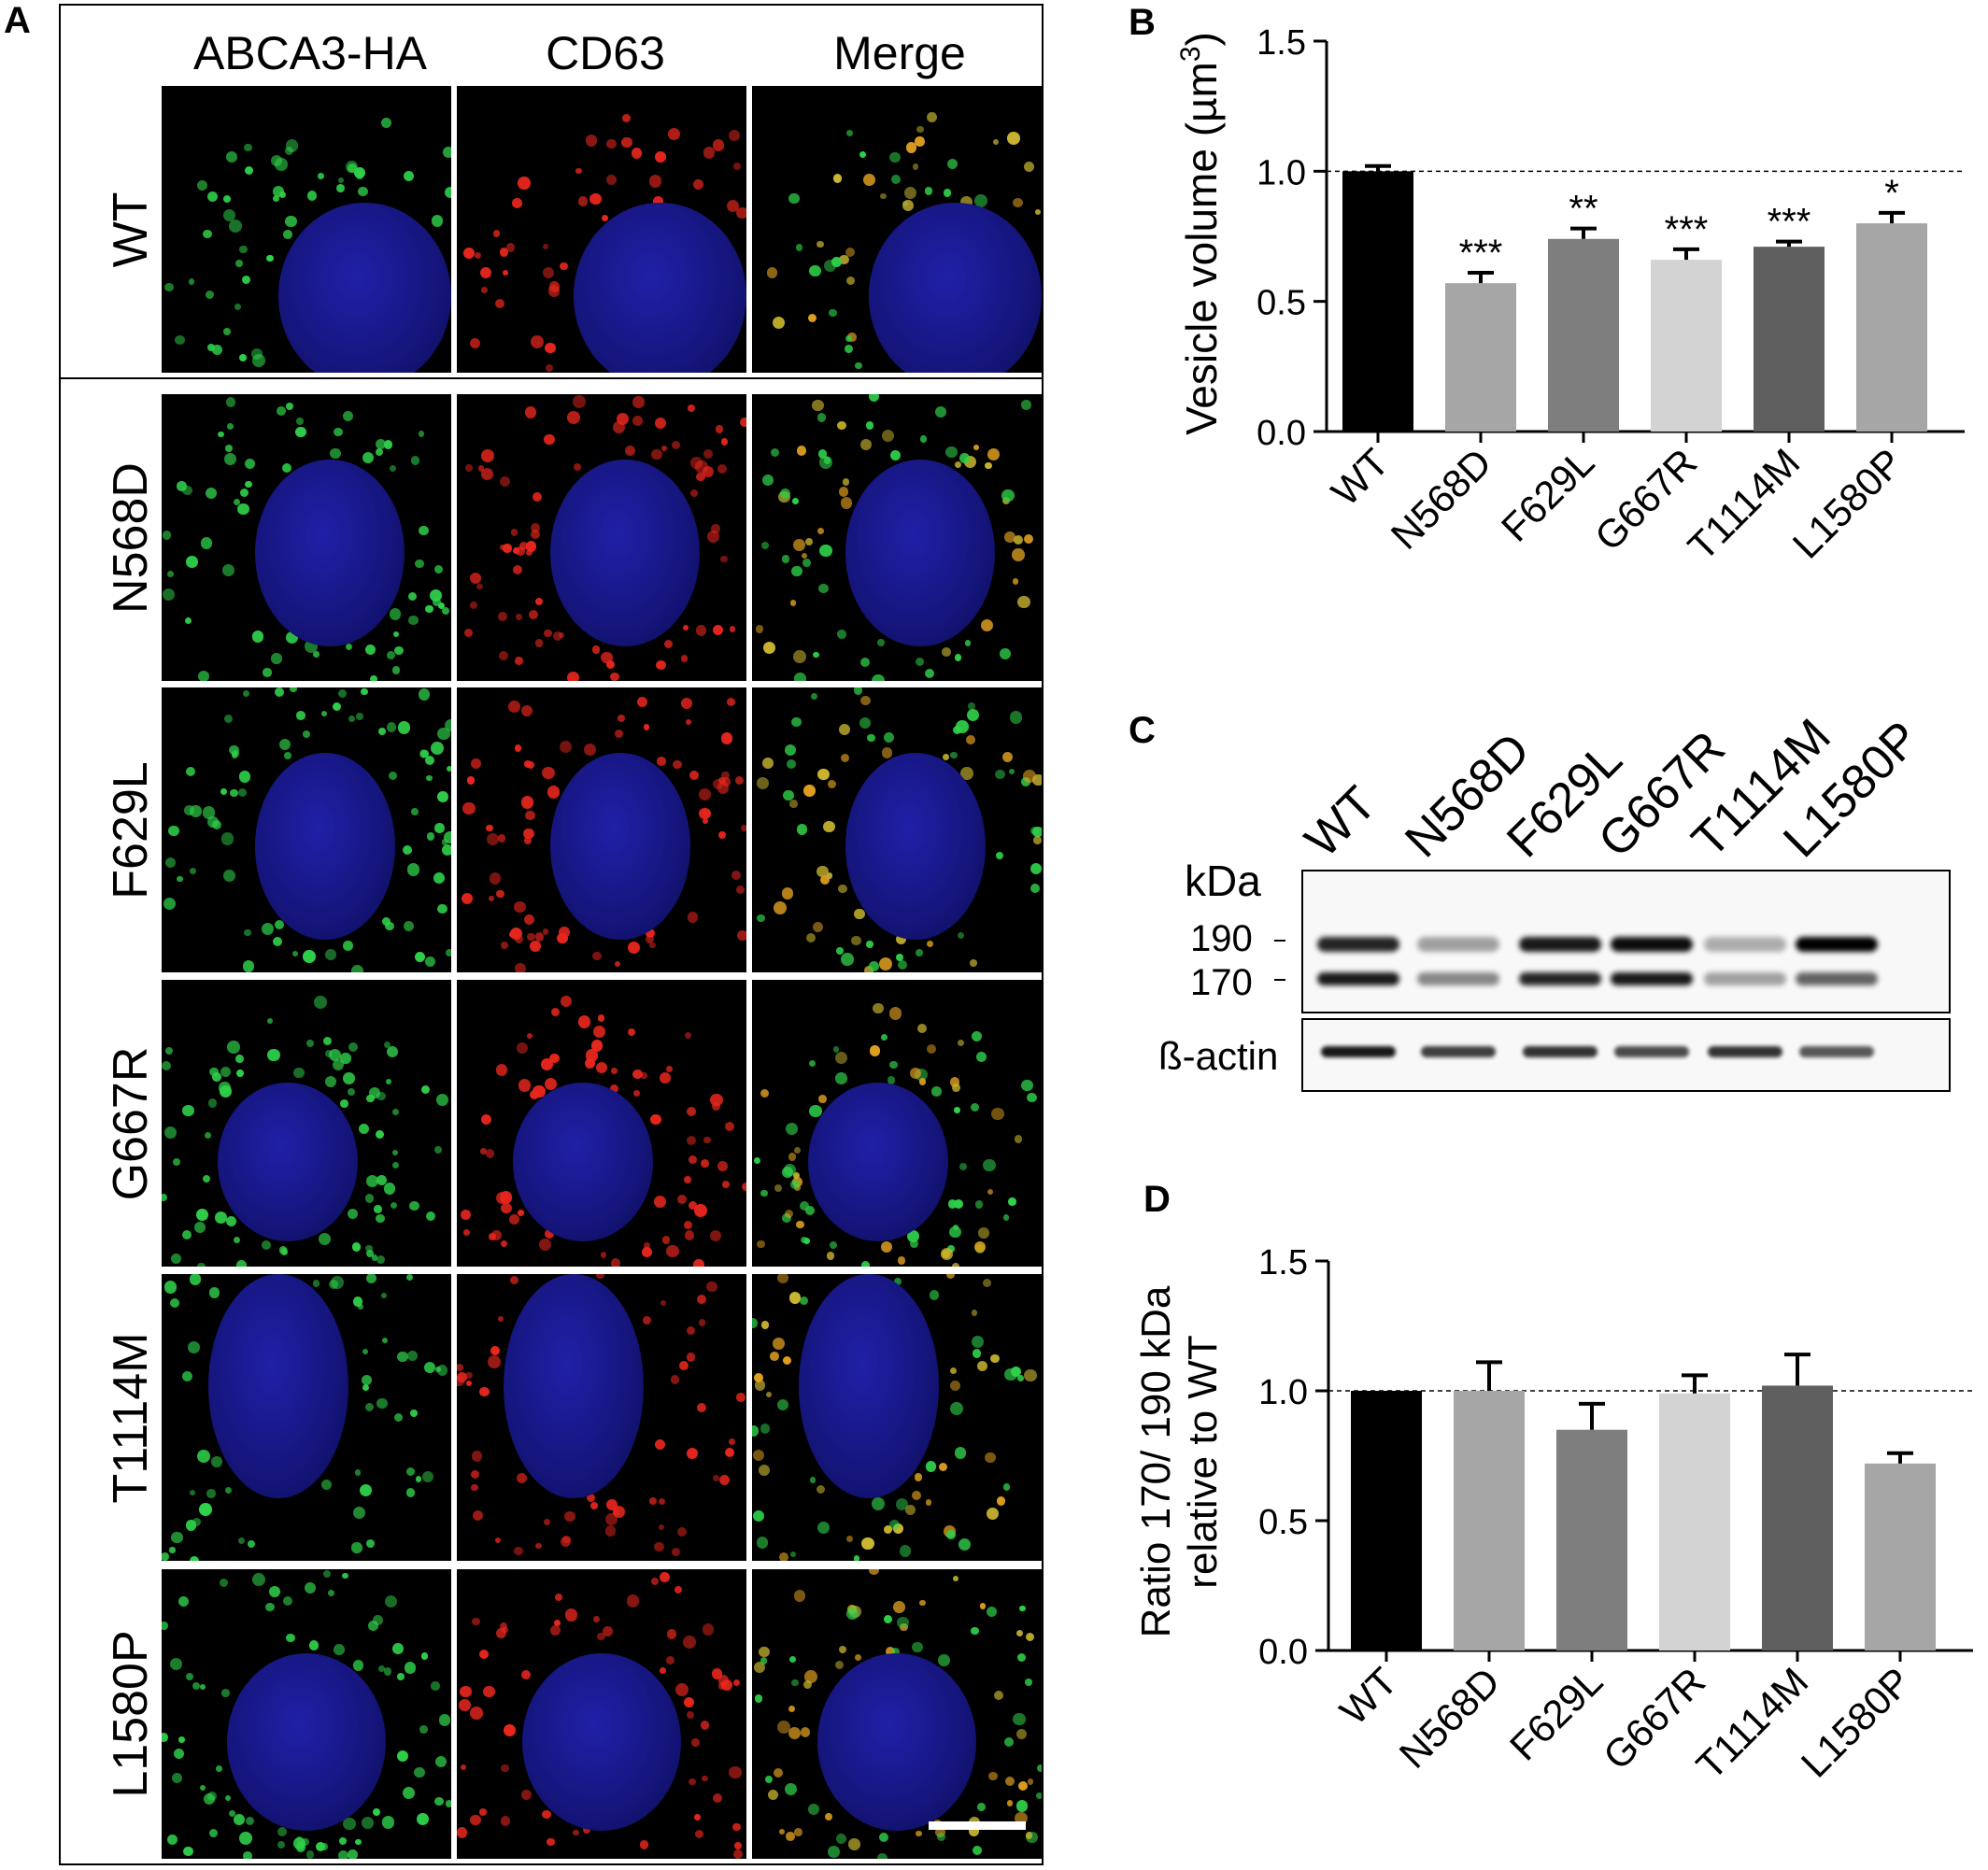 Image resolution: width=1988 pixels, height=1870 pixels. I want to click on band-190-g667r, so click(1652, 944).